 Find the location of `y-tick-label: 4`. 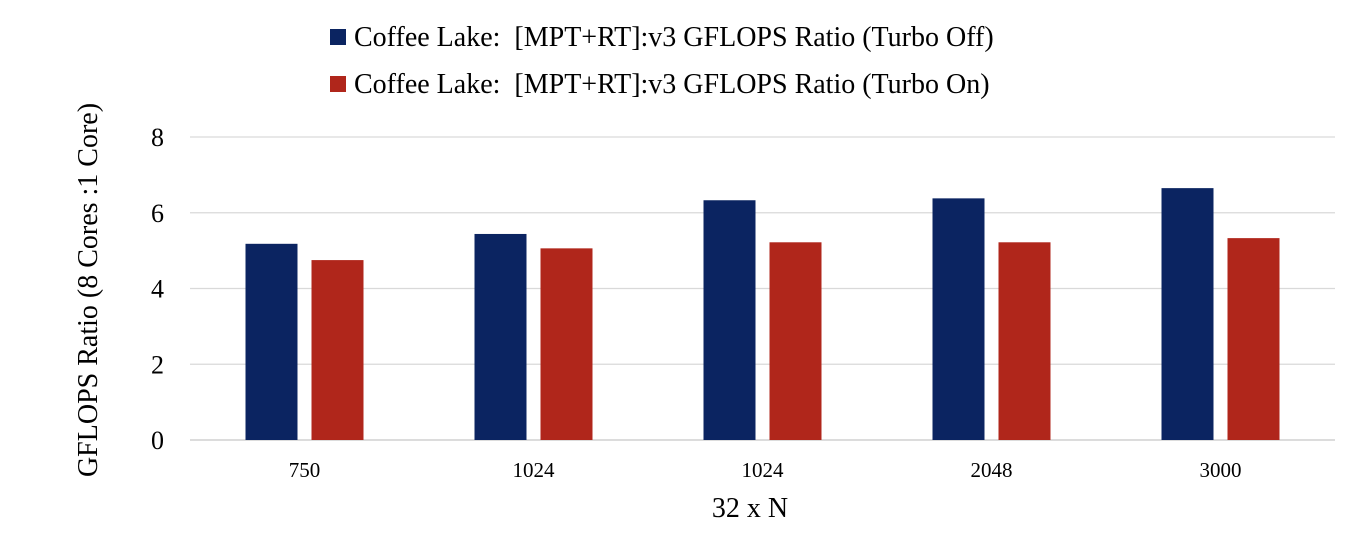

y-tick-label: 4 is located at coordinates (157, 289).